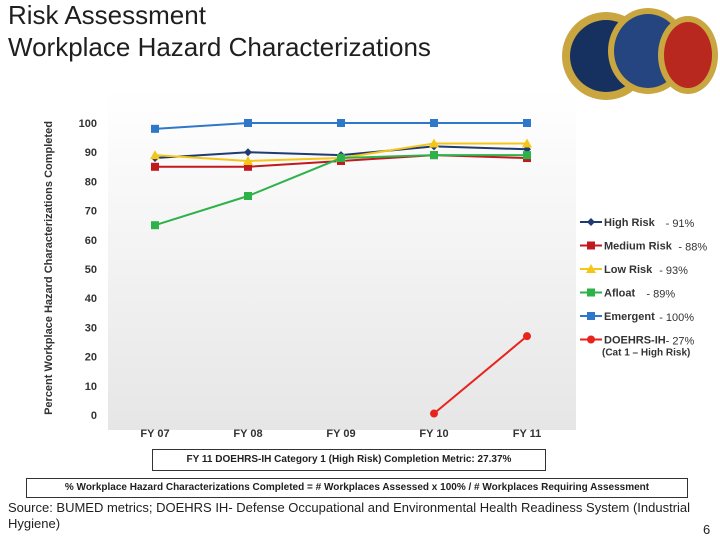 The width and height of the screenshot is (720, 540). Describe the element at coordinates (676, 318) in the screenshot. I see `legend-value: - 100%` at that location.